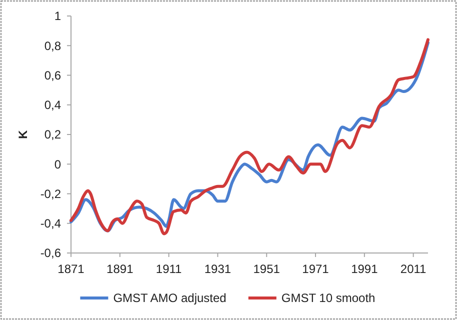  Describe the element at coordinates (316, 269) in the screenshot. I see `x-tick-label: 1971` at that location.